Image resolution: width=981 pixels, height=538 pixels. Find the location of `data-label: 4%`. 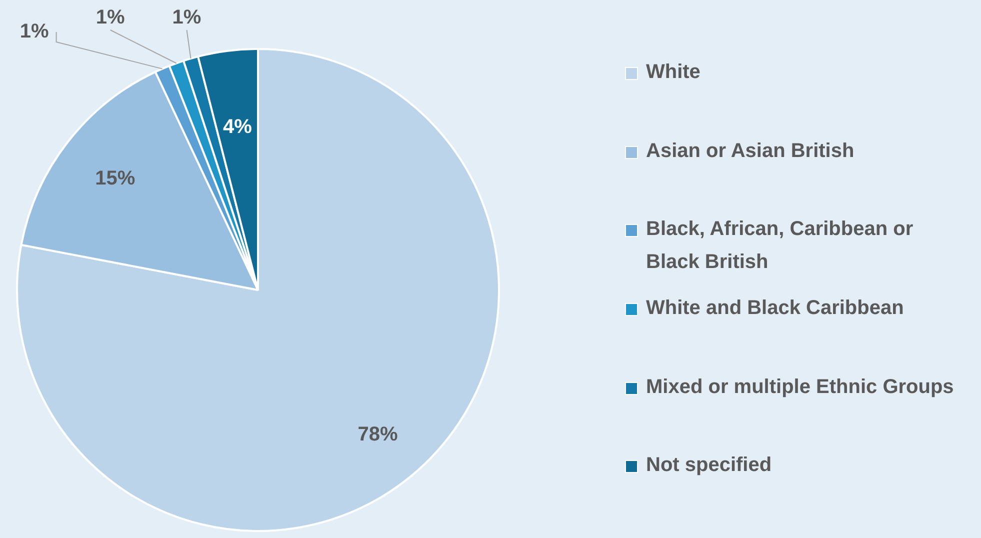

data-label: 4% is located at coordinates (237, 127).